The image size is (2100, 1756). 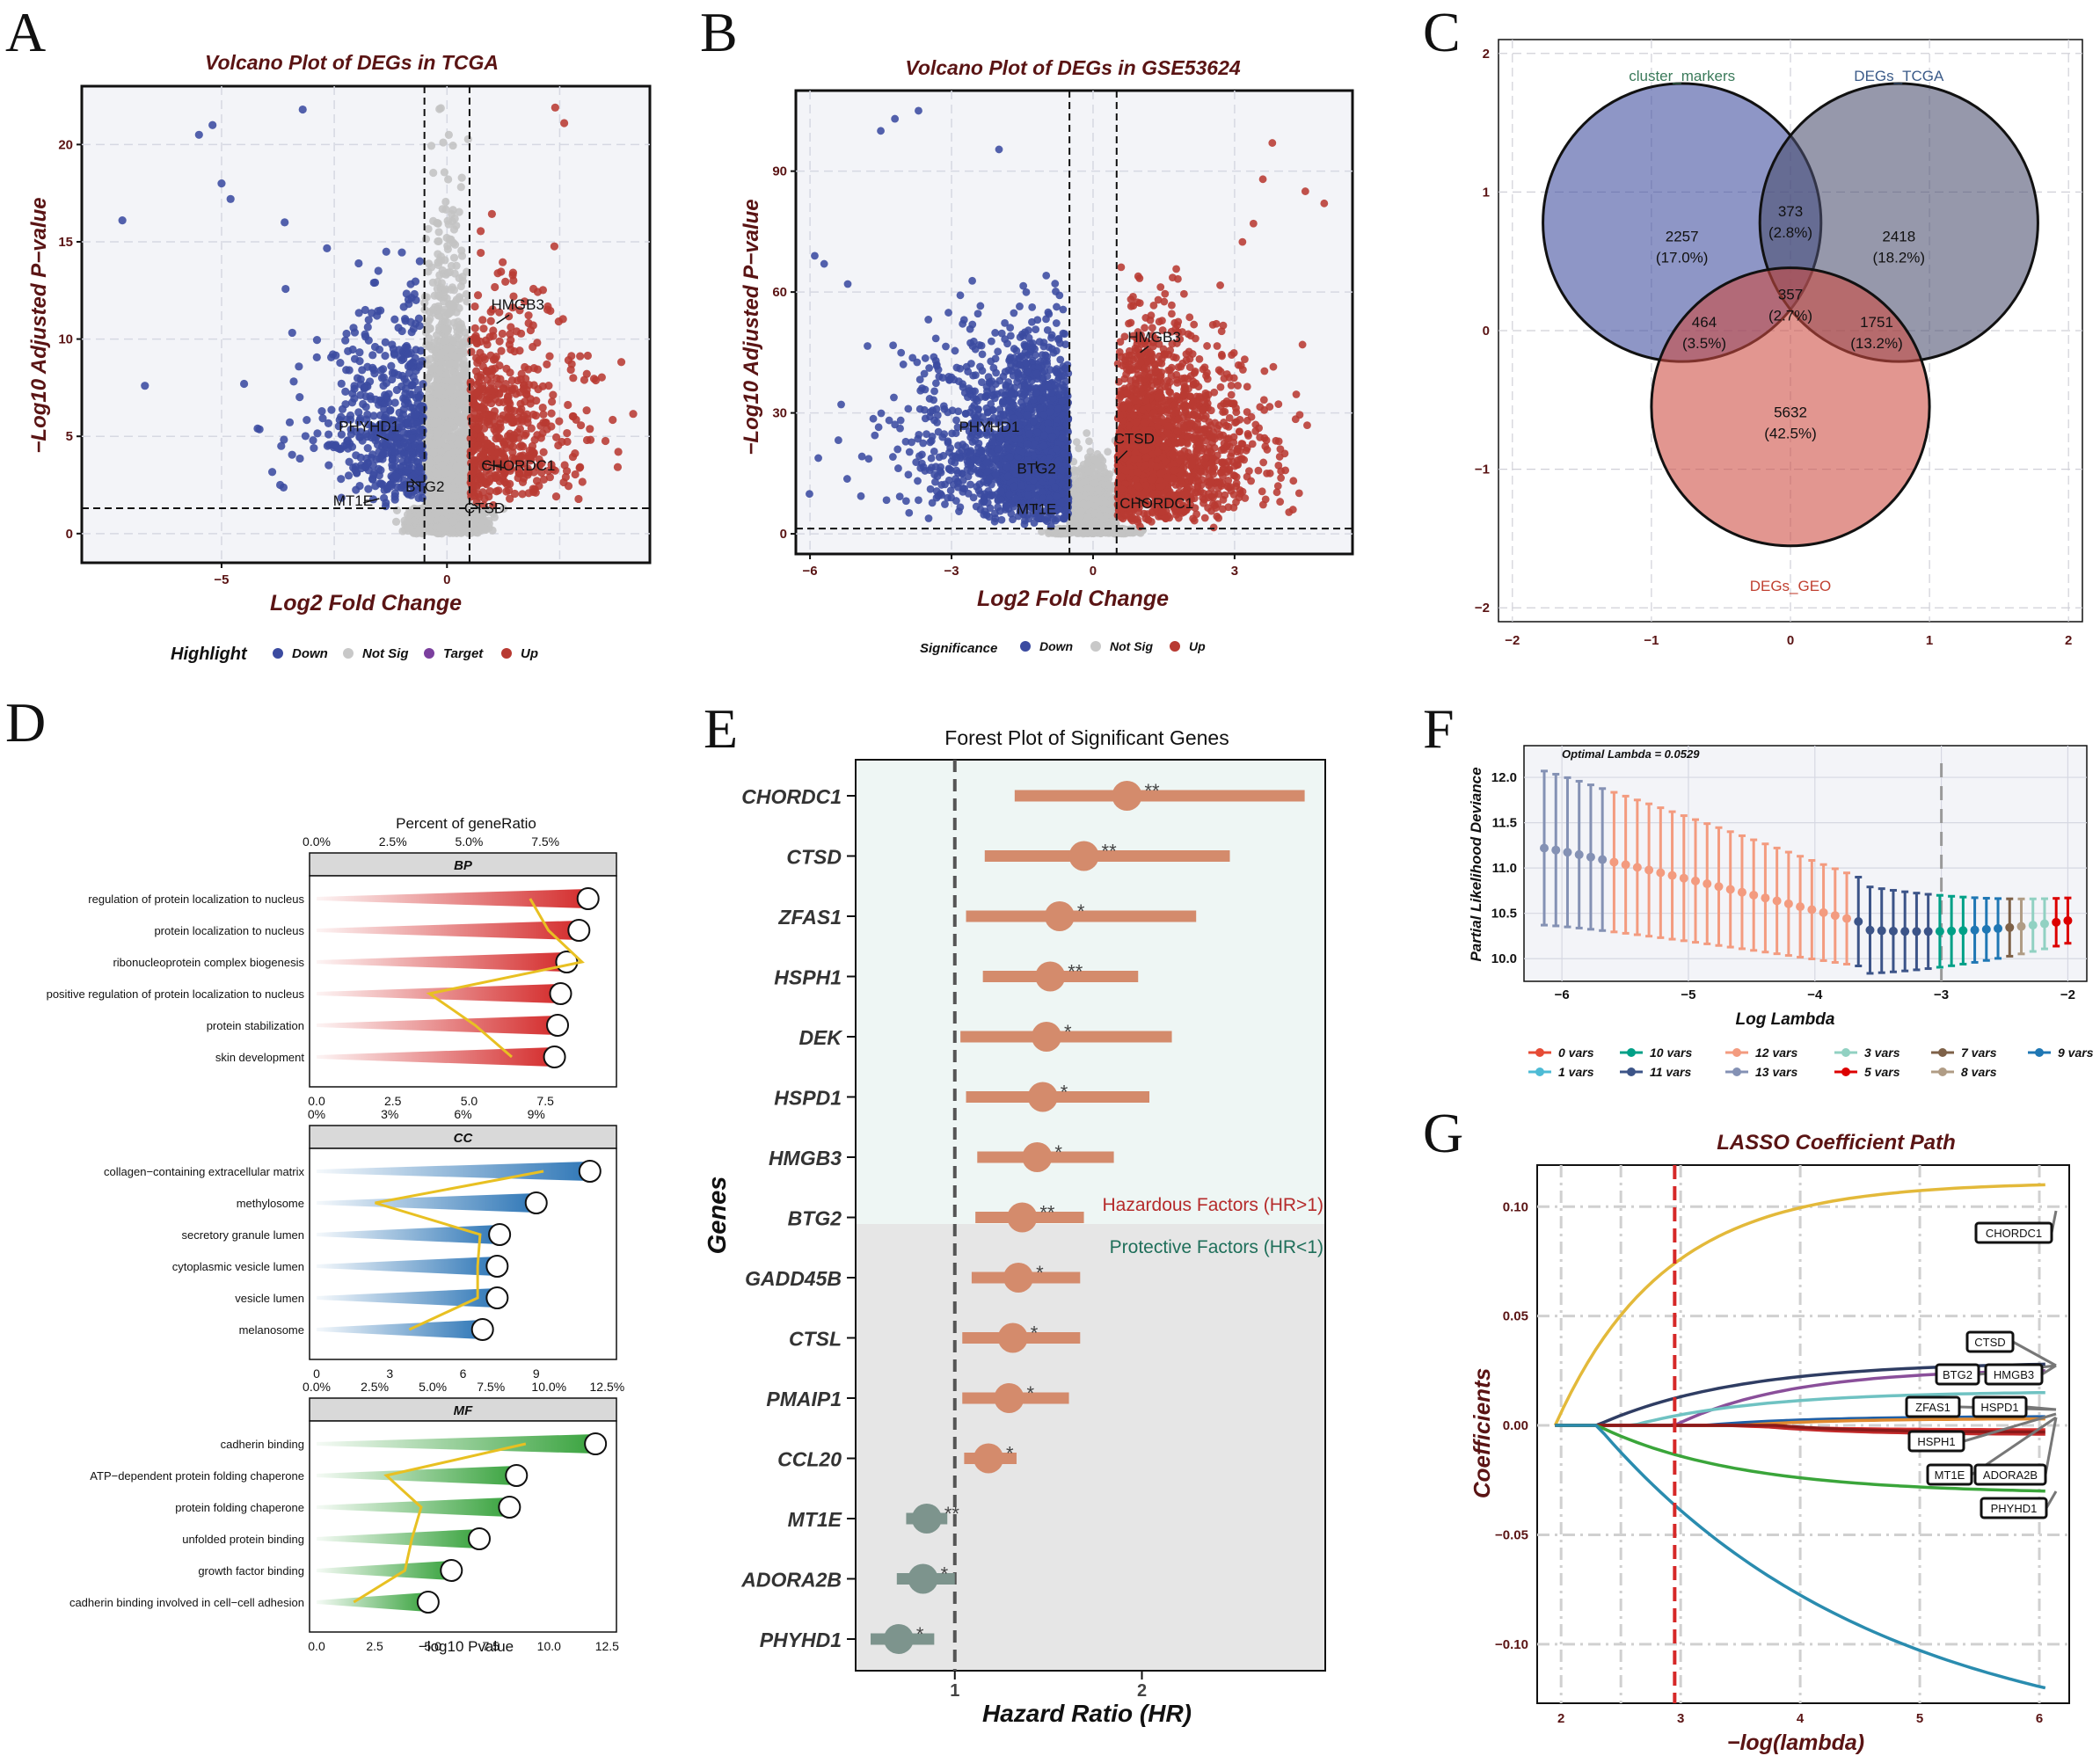 I want to click on x-tick-label: 0, so click(x=447, y=579).